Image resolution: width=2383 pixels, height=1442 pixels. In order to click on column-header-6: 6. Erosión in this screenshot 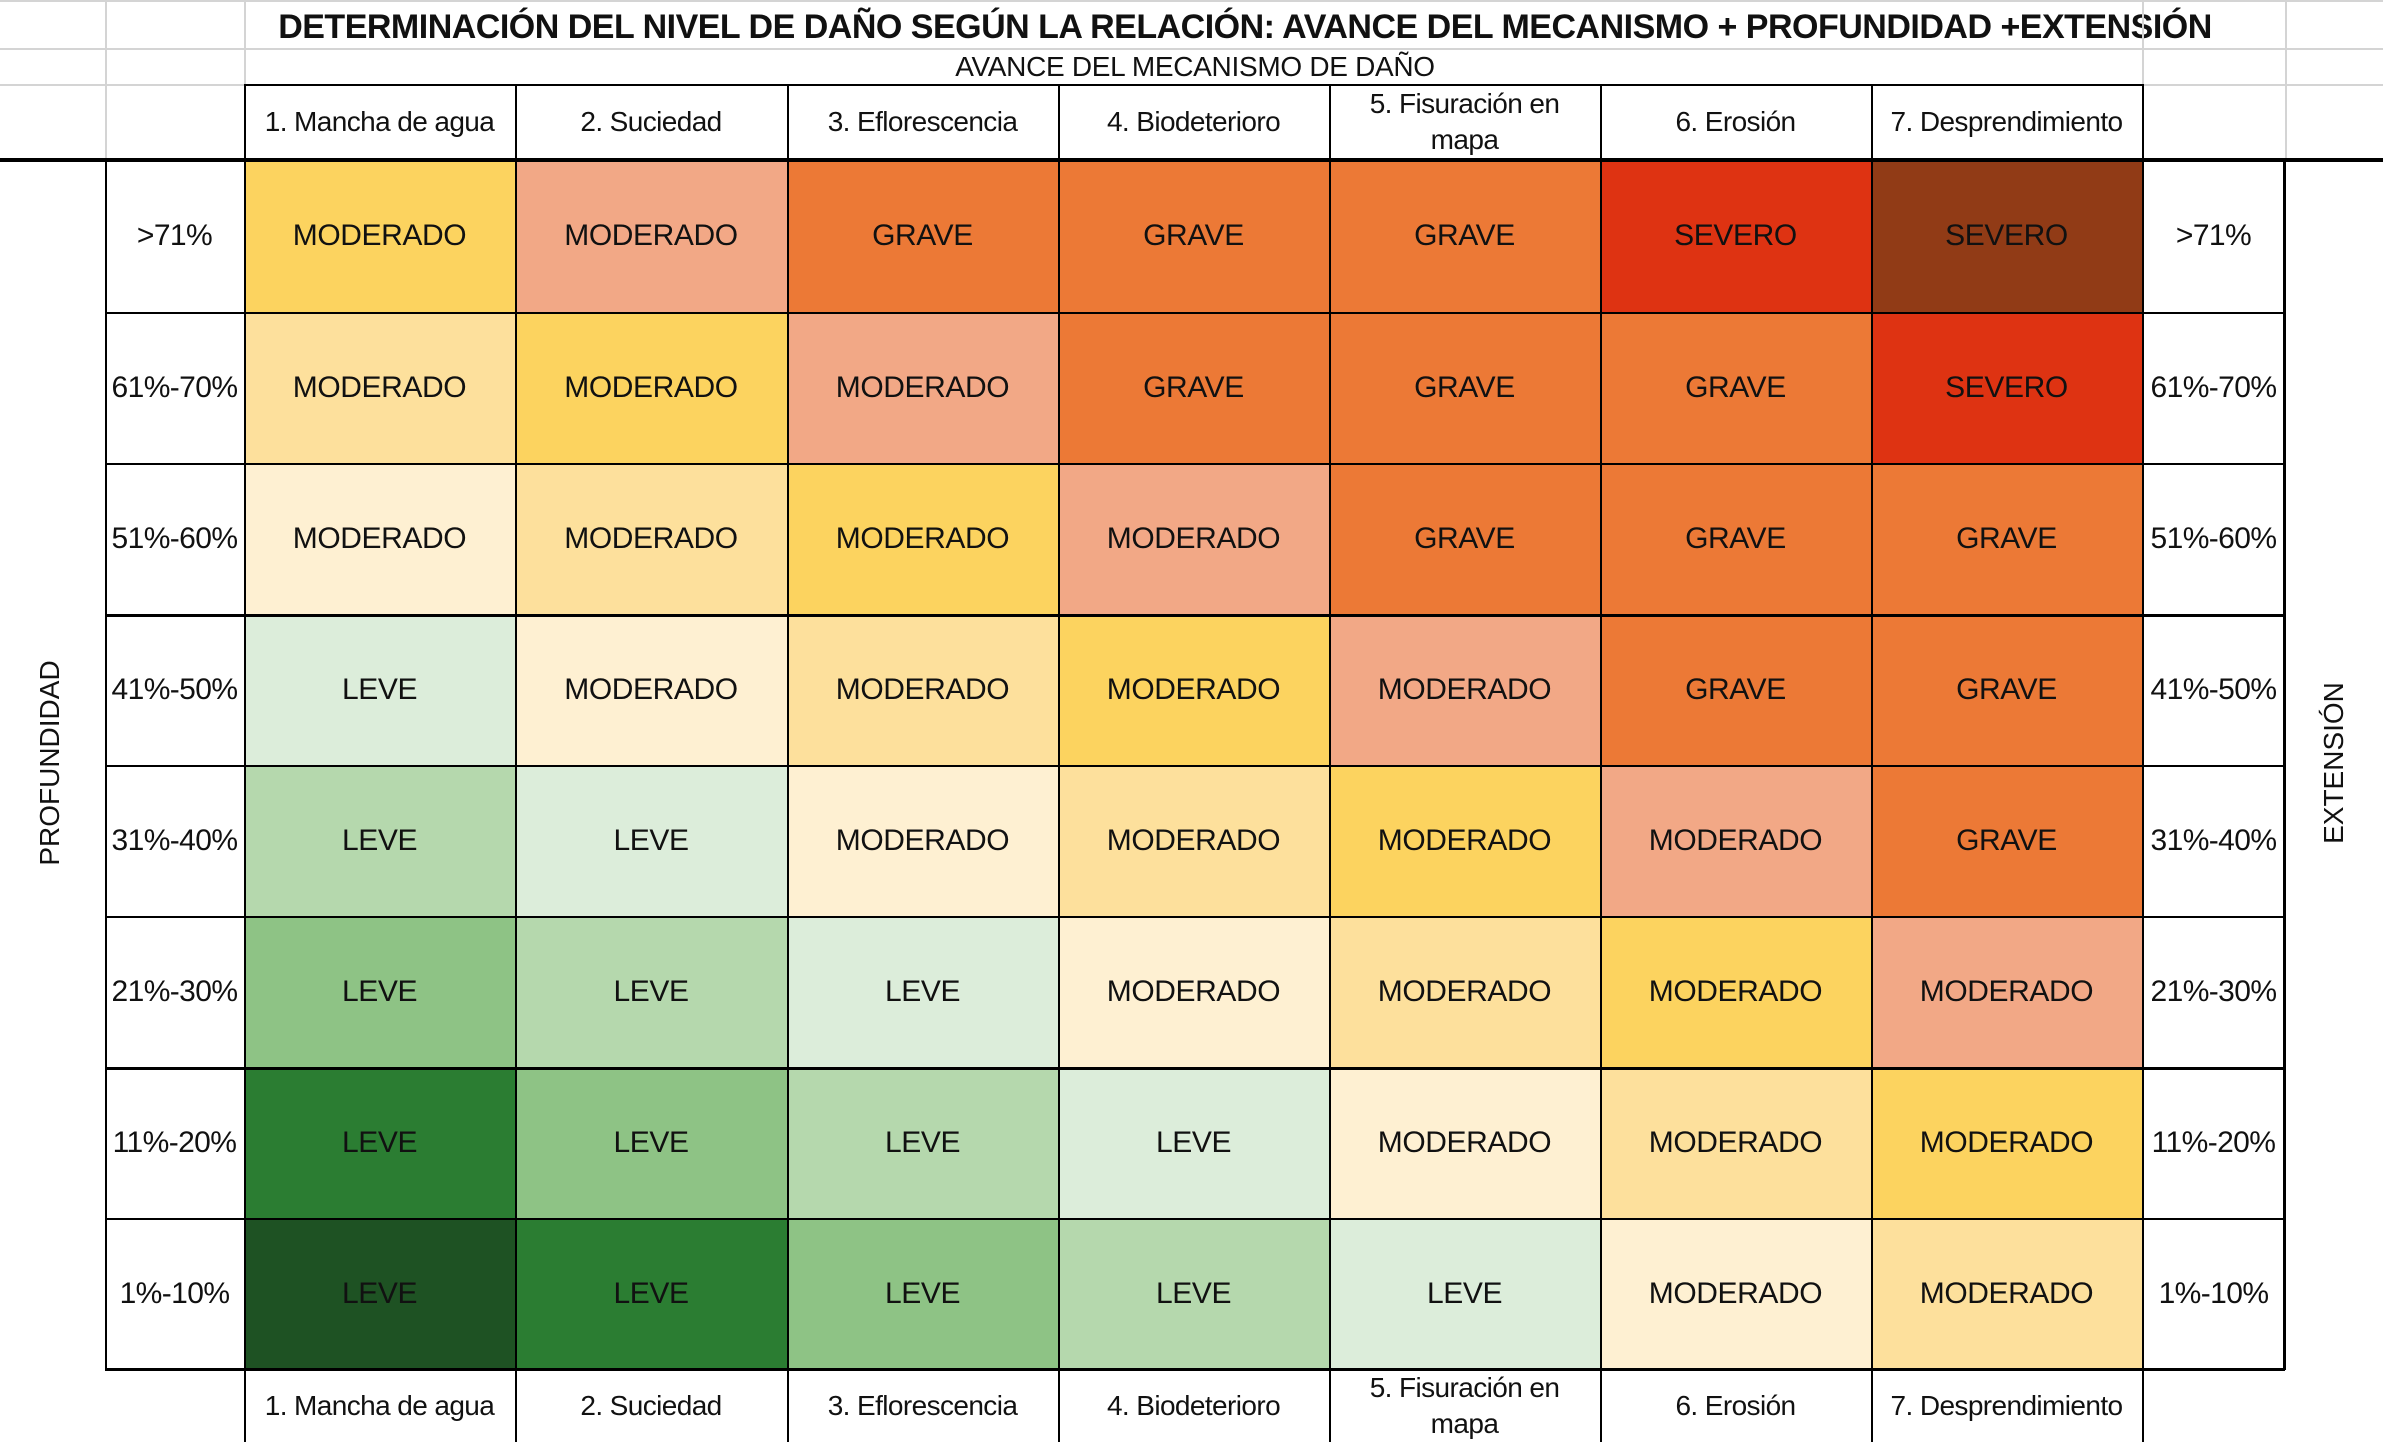, I will do `click(1735, 121)`.